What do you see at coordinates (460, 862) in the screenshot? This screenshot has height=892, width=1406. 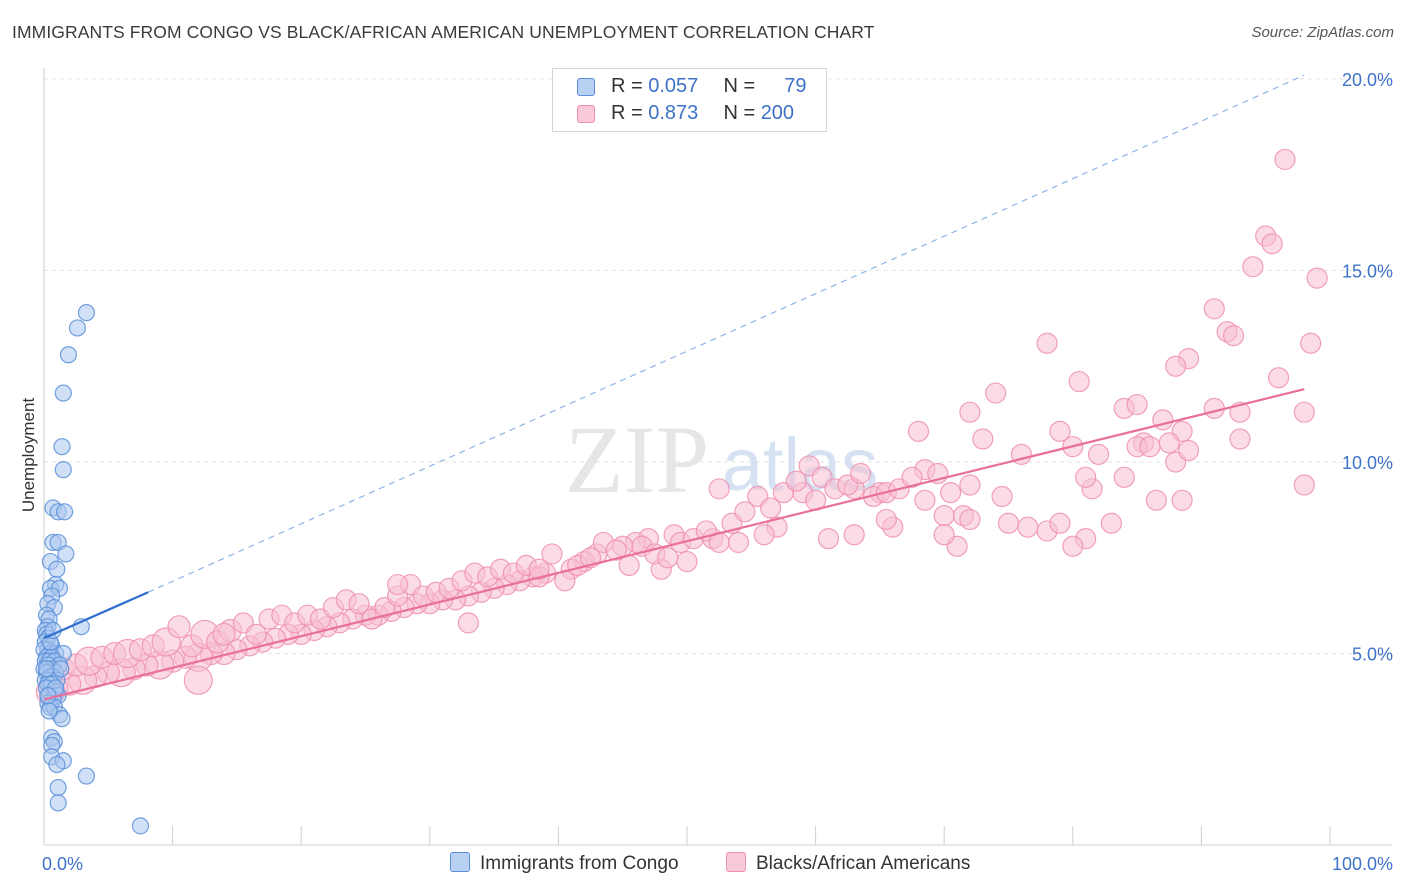 I see `bottom-legend-swatch-congo` at bounding box center [460, 862].